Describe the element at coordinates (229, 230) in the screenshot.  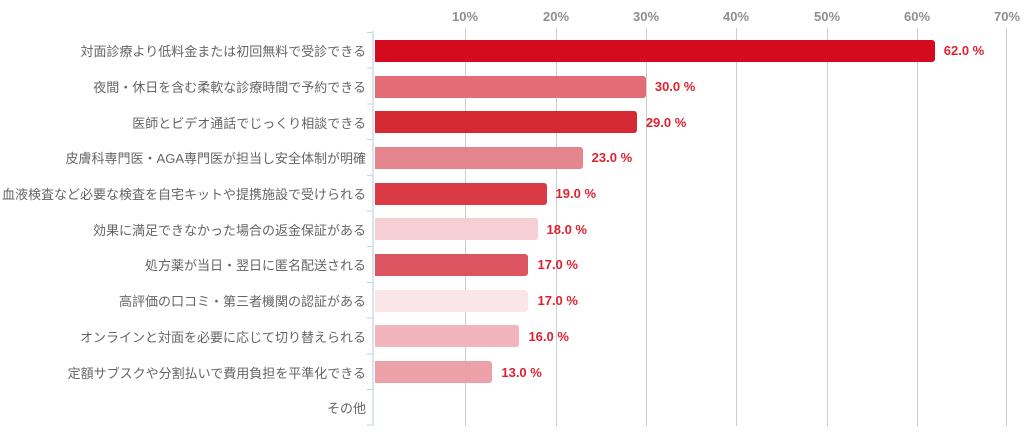
I see `category-label: 効果に満足できなかった場合の返金保証がある` at that location.